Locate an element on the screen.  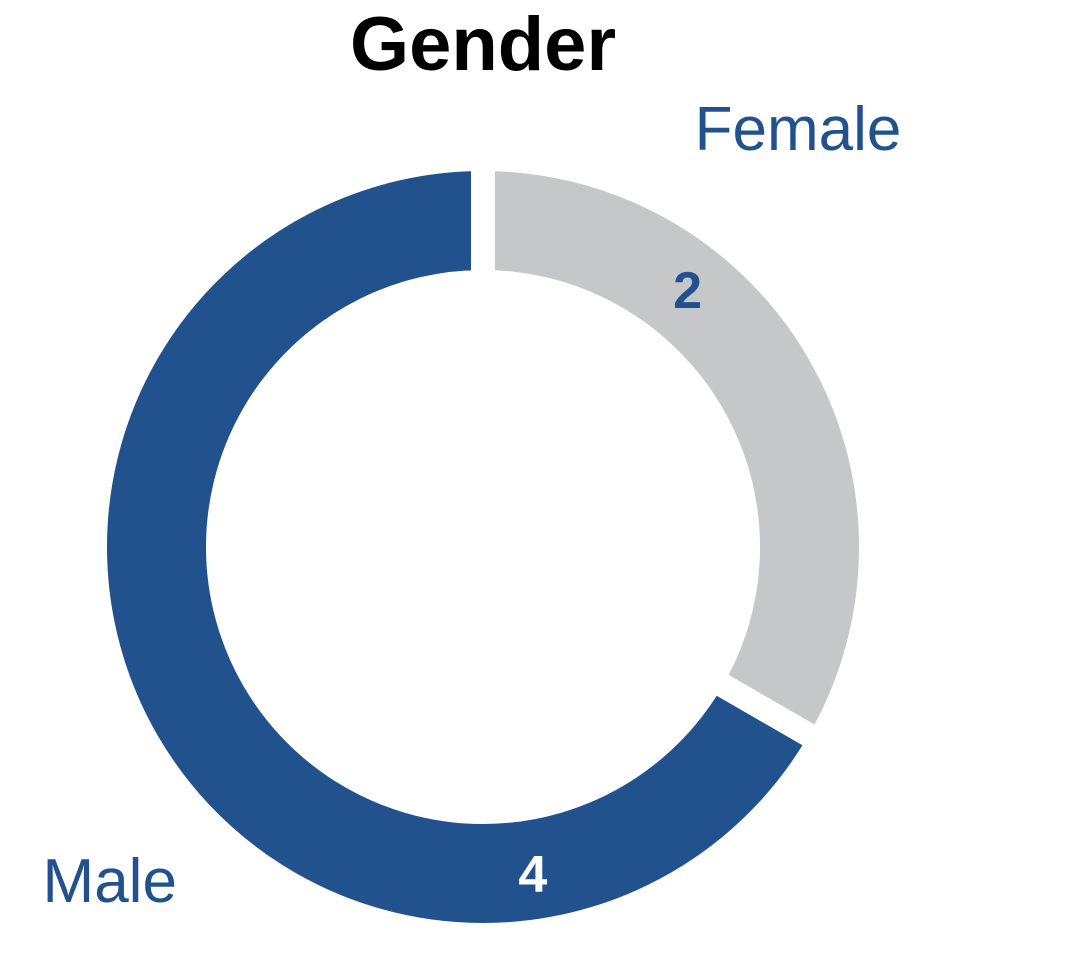
chart-title: Gender is located at coordinates (483, 44).